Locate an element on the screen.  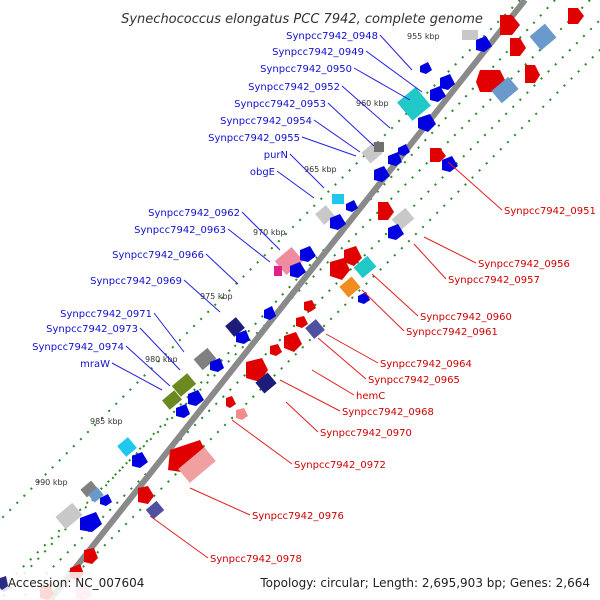
gene-label: Synpcc7942_0968 is located at coordinates (388, 412).